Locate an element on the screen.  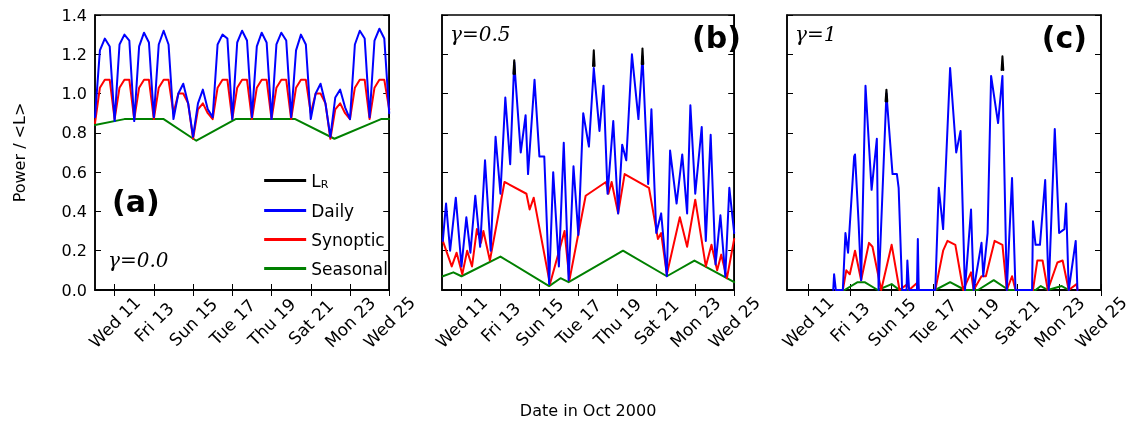
legend-label: Synoptic is located at coordinates (348, 239).